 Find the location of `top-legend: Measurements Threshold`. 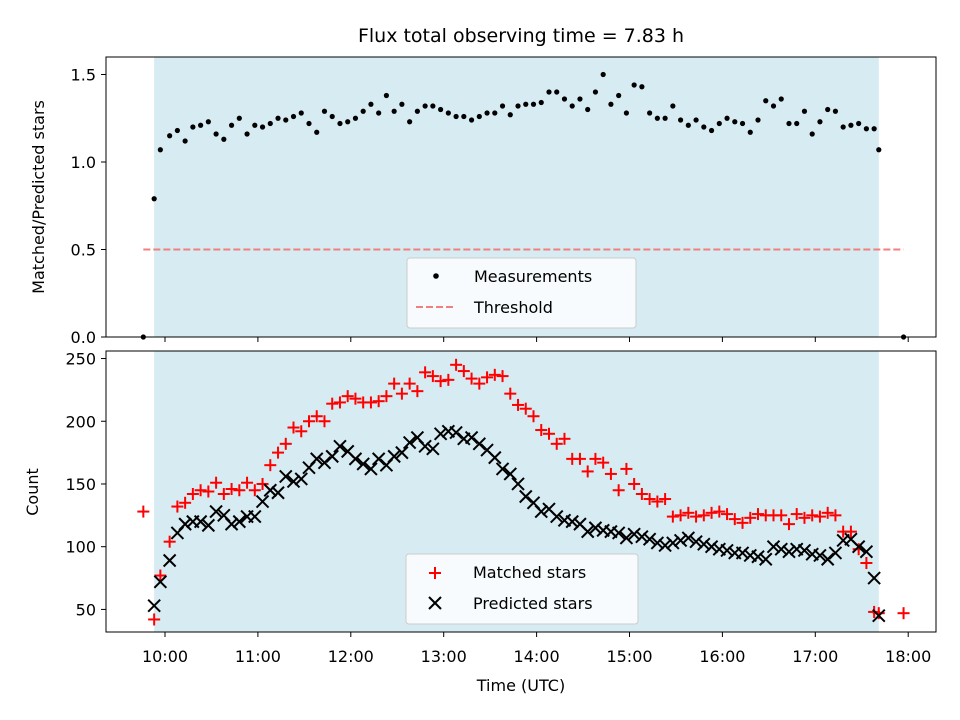

top-legend: Measurements Threshold is located at coordinates (521, 293).